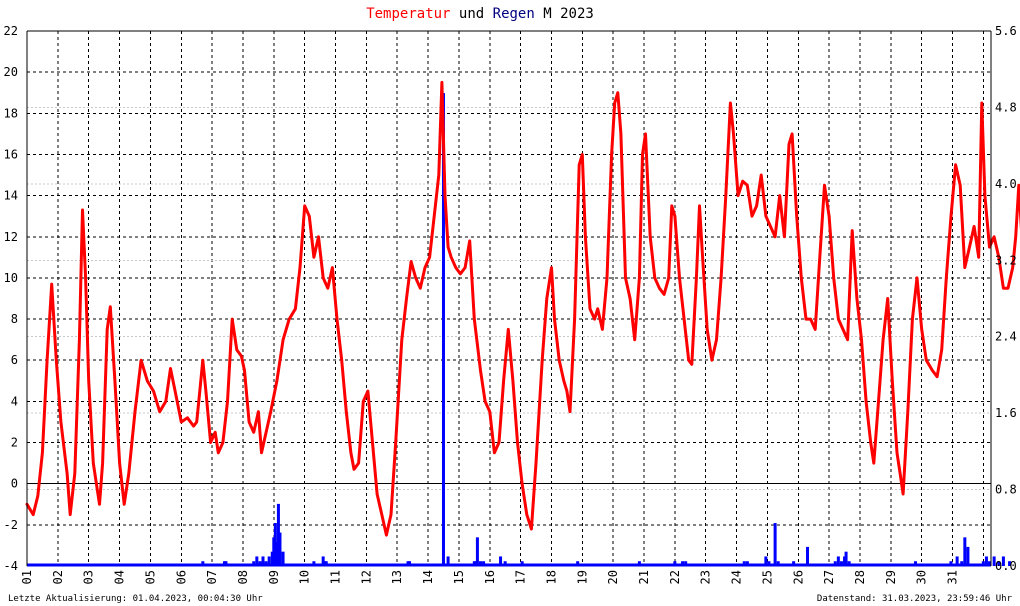  What do you see at coordinates (922, 577) in the screenshot?
I see `x-tick-label: 30` at bounding box center [922, 577].